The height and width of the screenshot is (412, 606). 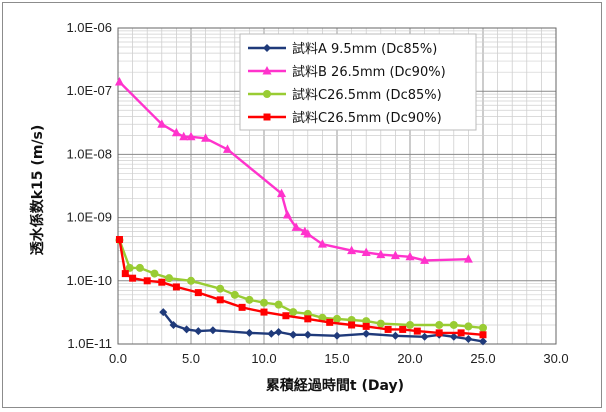 What do you see at coordinates (89, 280) in the screenshot?
I see `y-tick-label: 1.0E-10` at bounding box center [89, 280].